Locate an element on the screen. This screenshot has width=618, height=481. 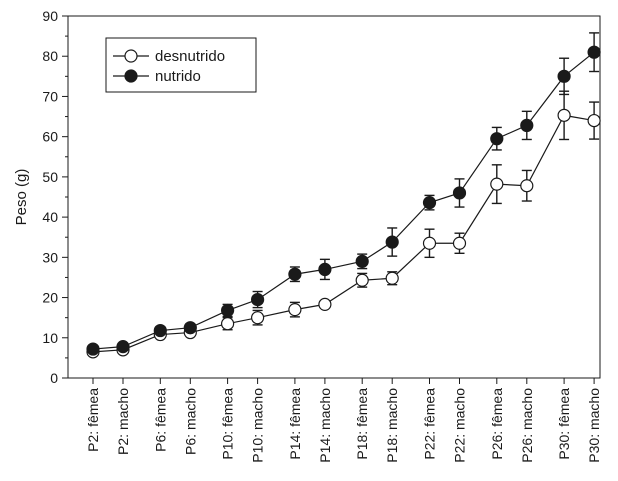
x-tick-label: P30: macho is located at coordinates (594, 425).